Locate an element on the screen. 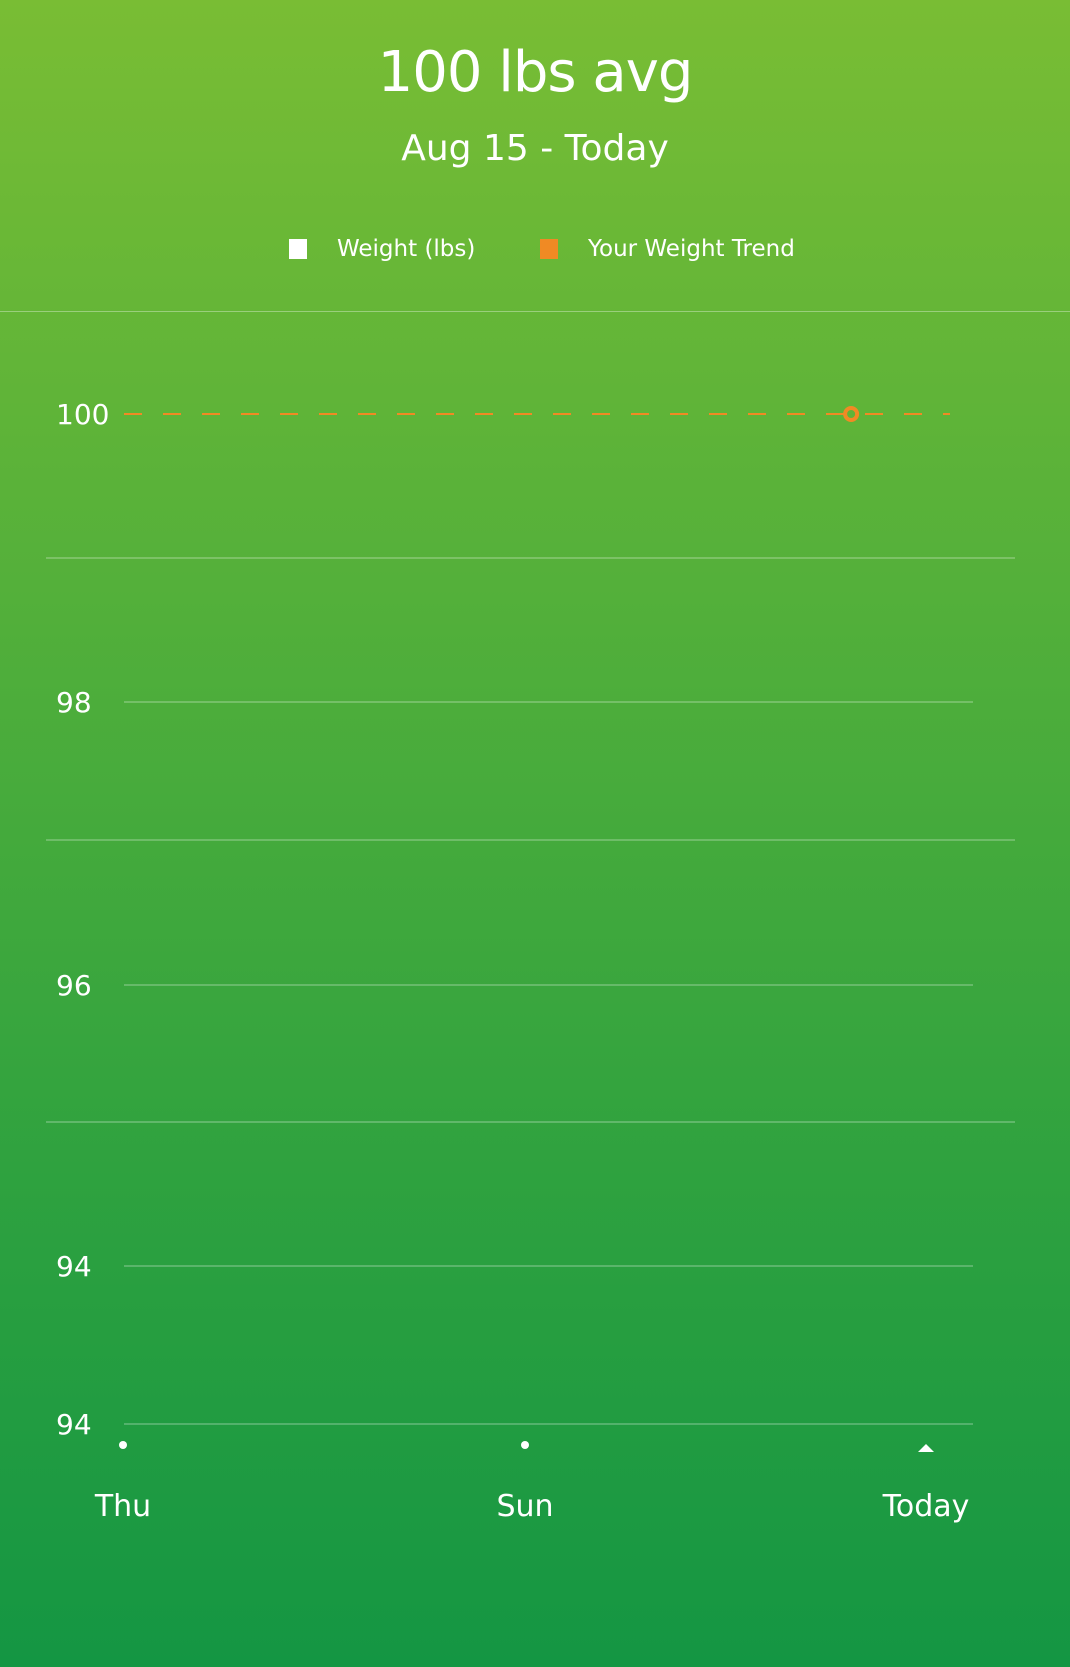 This screenshot has width=1070, height=1667. y-tick-label: 96 is located at coordinates (74, 985).